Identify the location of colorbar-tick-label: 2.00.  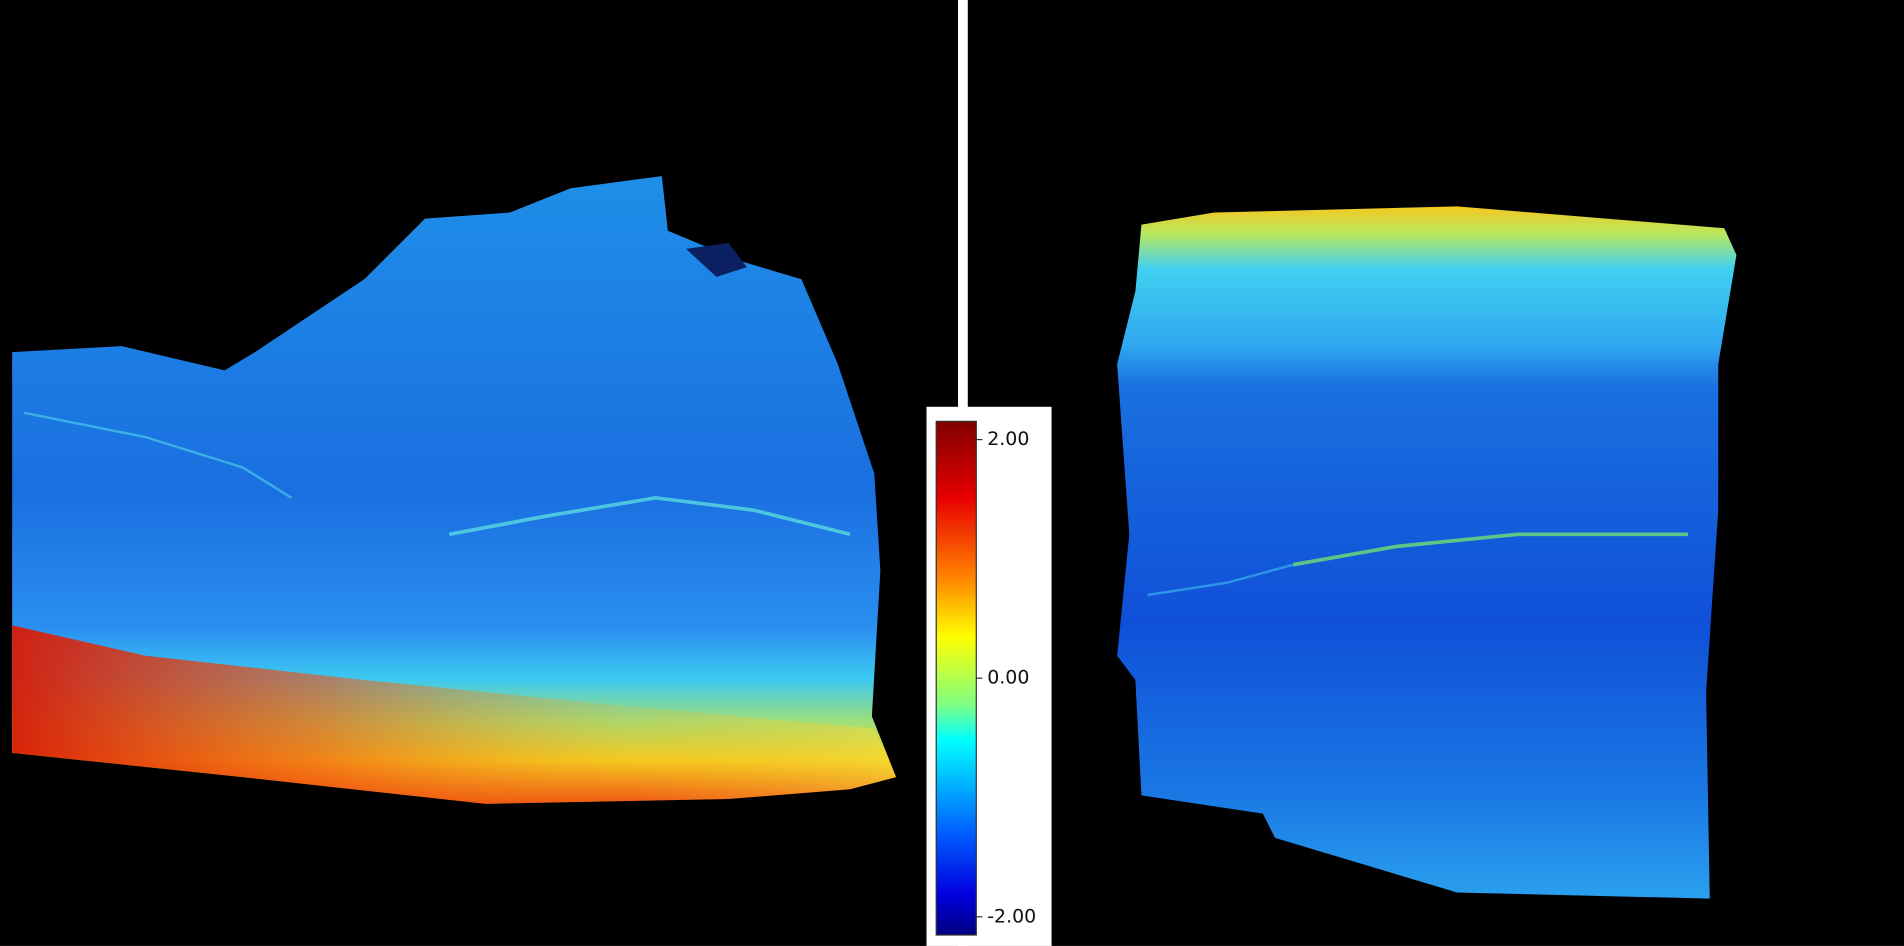
(1008, 439).